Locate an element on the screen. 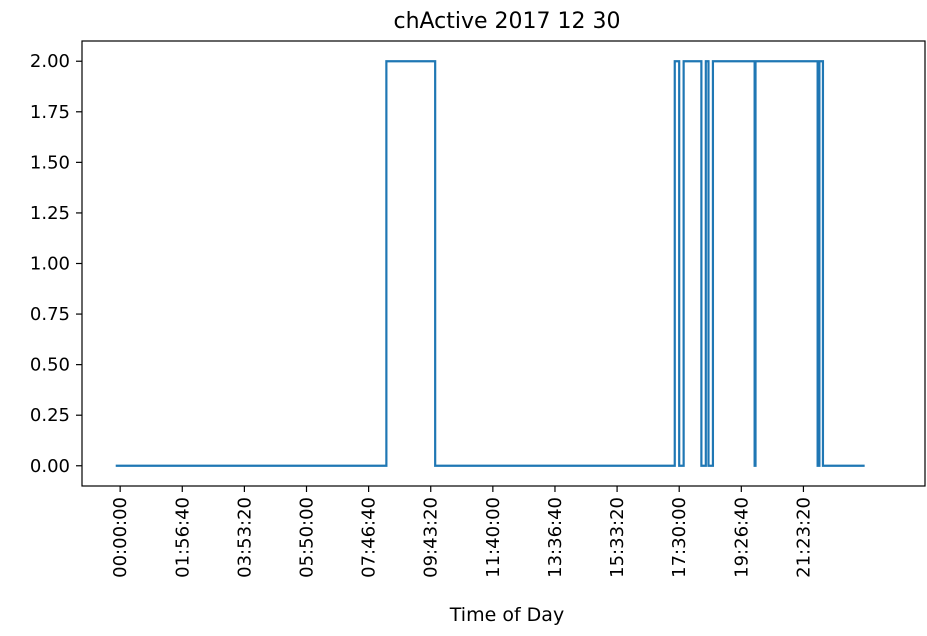 This screenshot has height=636, width=927. y-axis: 0.00 0.25 0.50 0.75 1.00 1.25 1.50 1.75 2.00 is located at coordinates (56, 264).